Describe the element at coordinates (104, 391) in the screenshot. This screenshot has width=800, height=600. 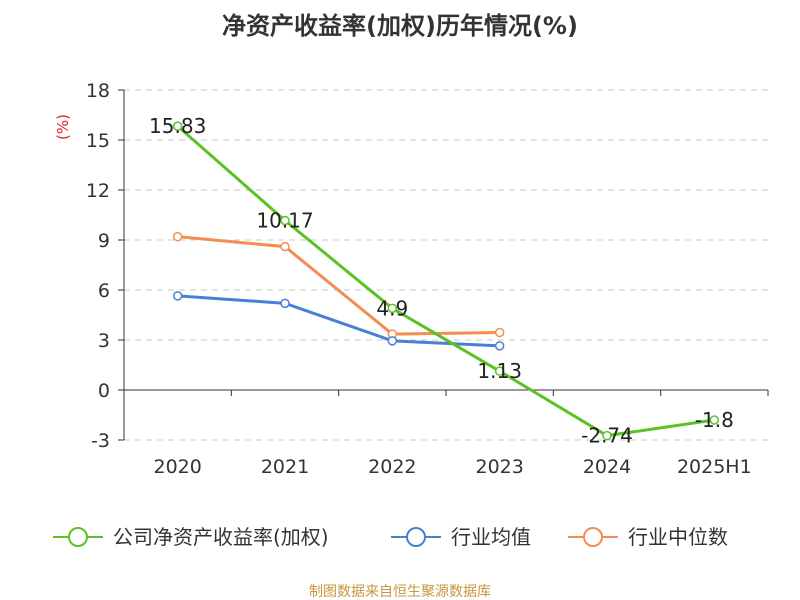
I see `y-tick-label: 0` at that location.